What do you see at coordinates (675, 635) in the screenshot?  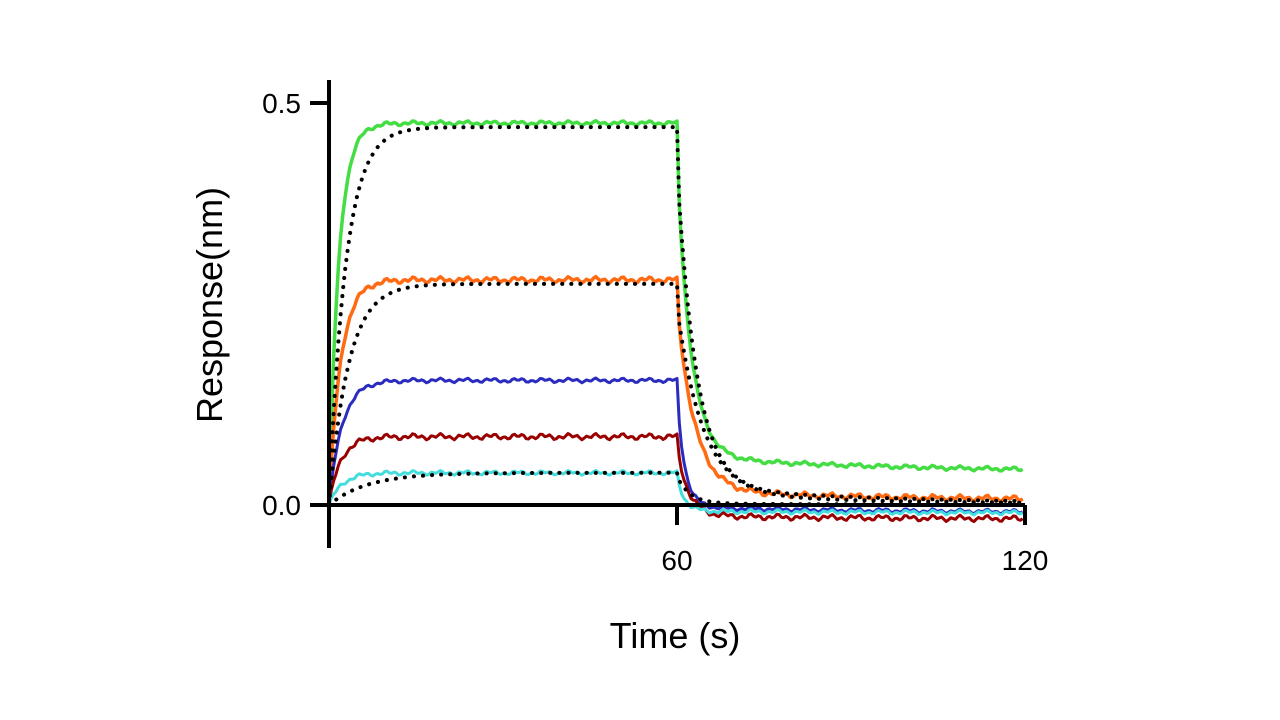 I see `x-axis-title: Time (s)` at bounding box center [675, 635].